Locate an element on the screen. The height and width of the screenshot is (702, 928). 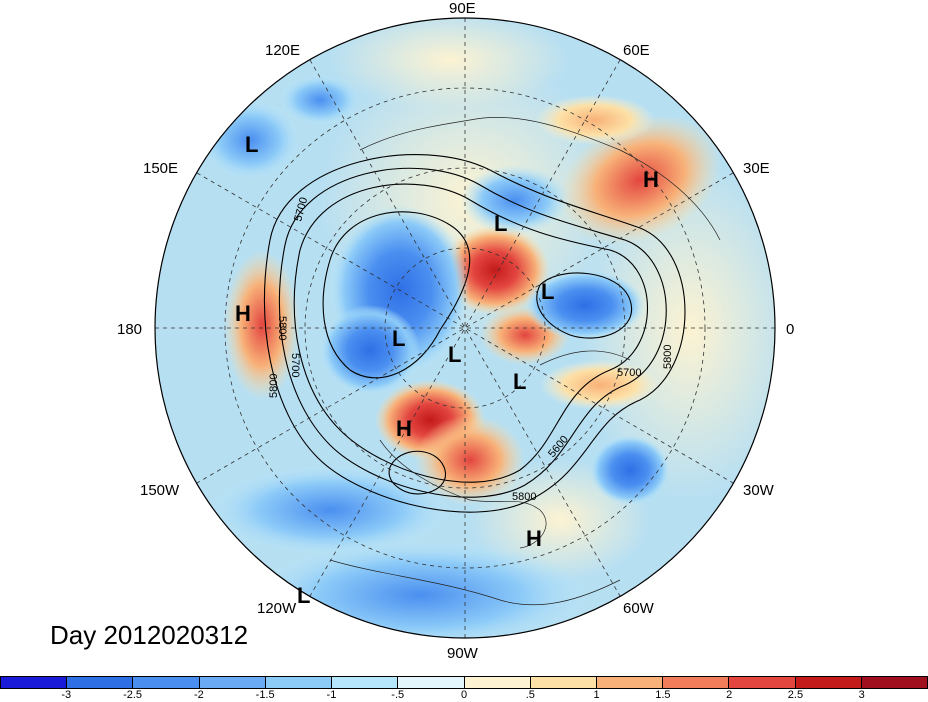
lon-label-120w: 120W is located at coordinates (277, 608).